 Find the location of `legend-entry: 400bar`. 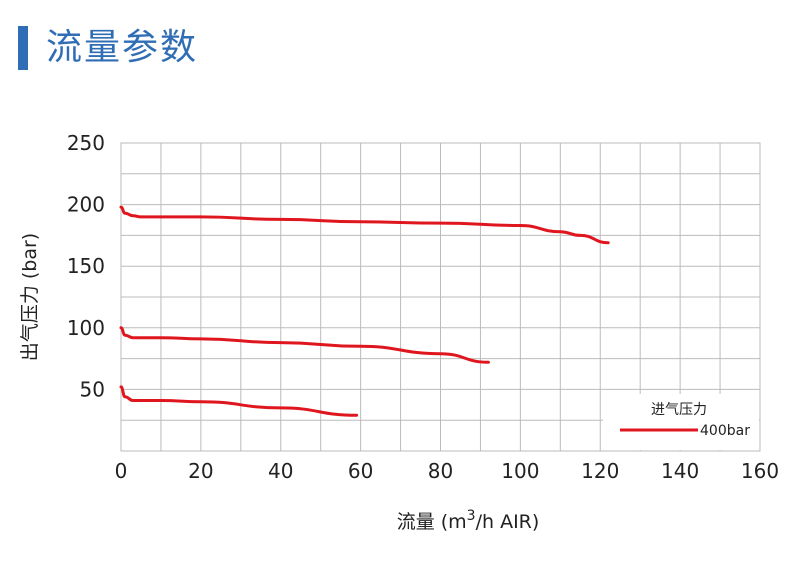

legend-entry: 400bar is located at coordinates (725, 431).